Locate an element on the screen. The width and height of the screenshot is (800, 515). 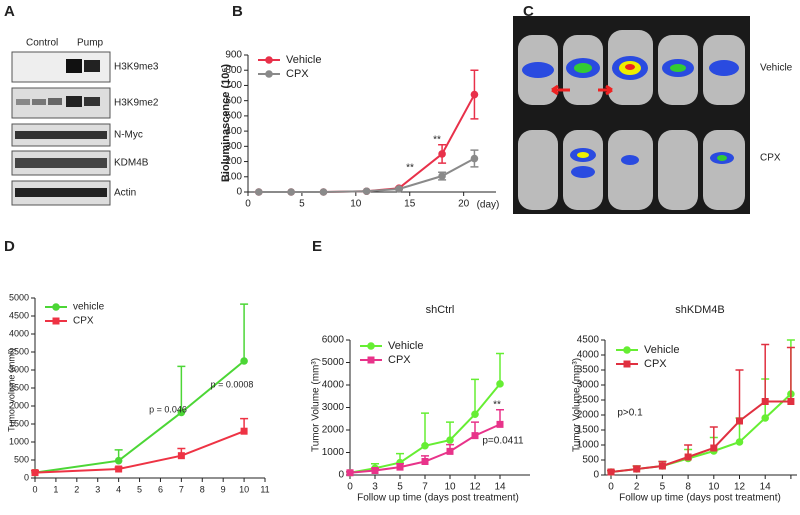
panel-label: A is located at coordinates (9, 11).